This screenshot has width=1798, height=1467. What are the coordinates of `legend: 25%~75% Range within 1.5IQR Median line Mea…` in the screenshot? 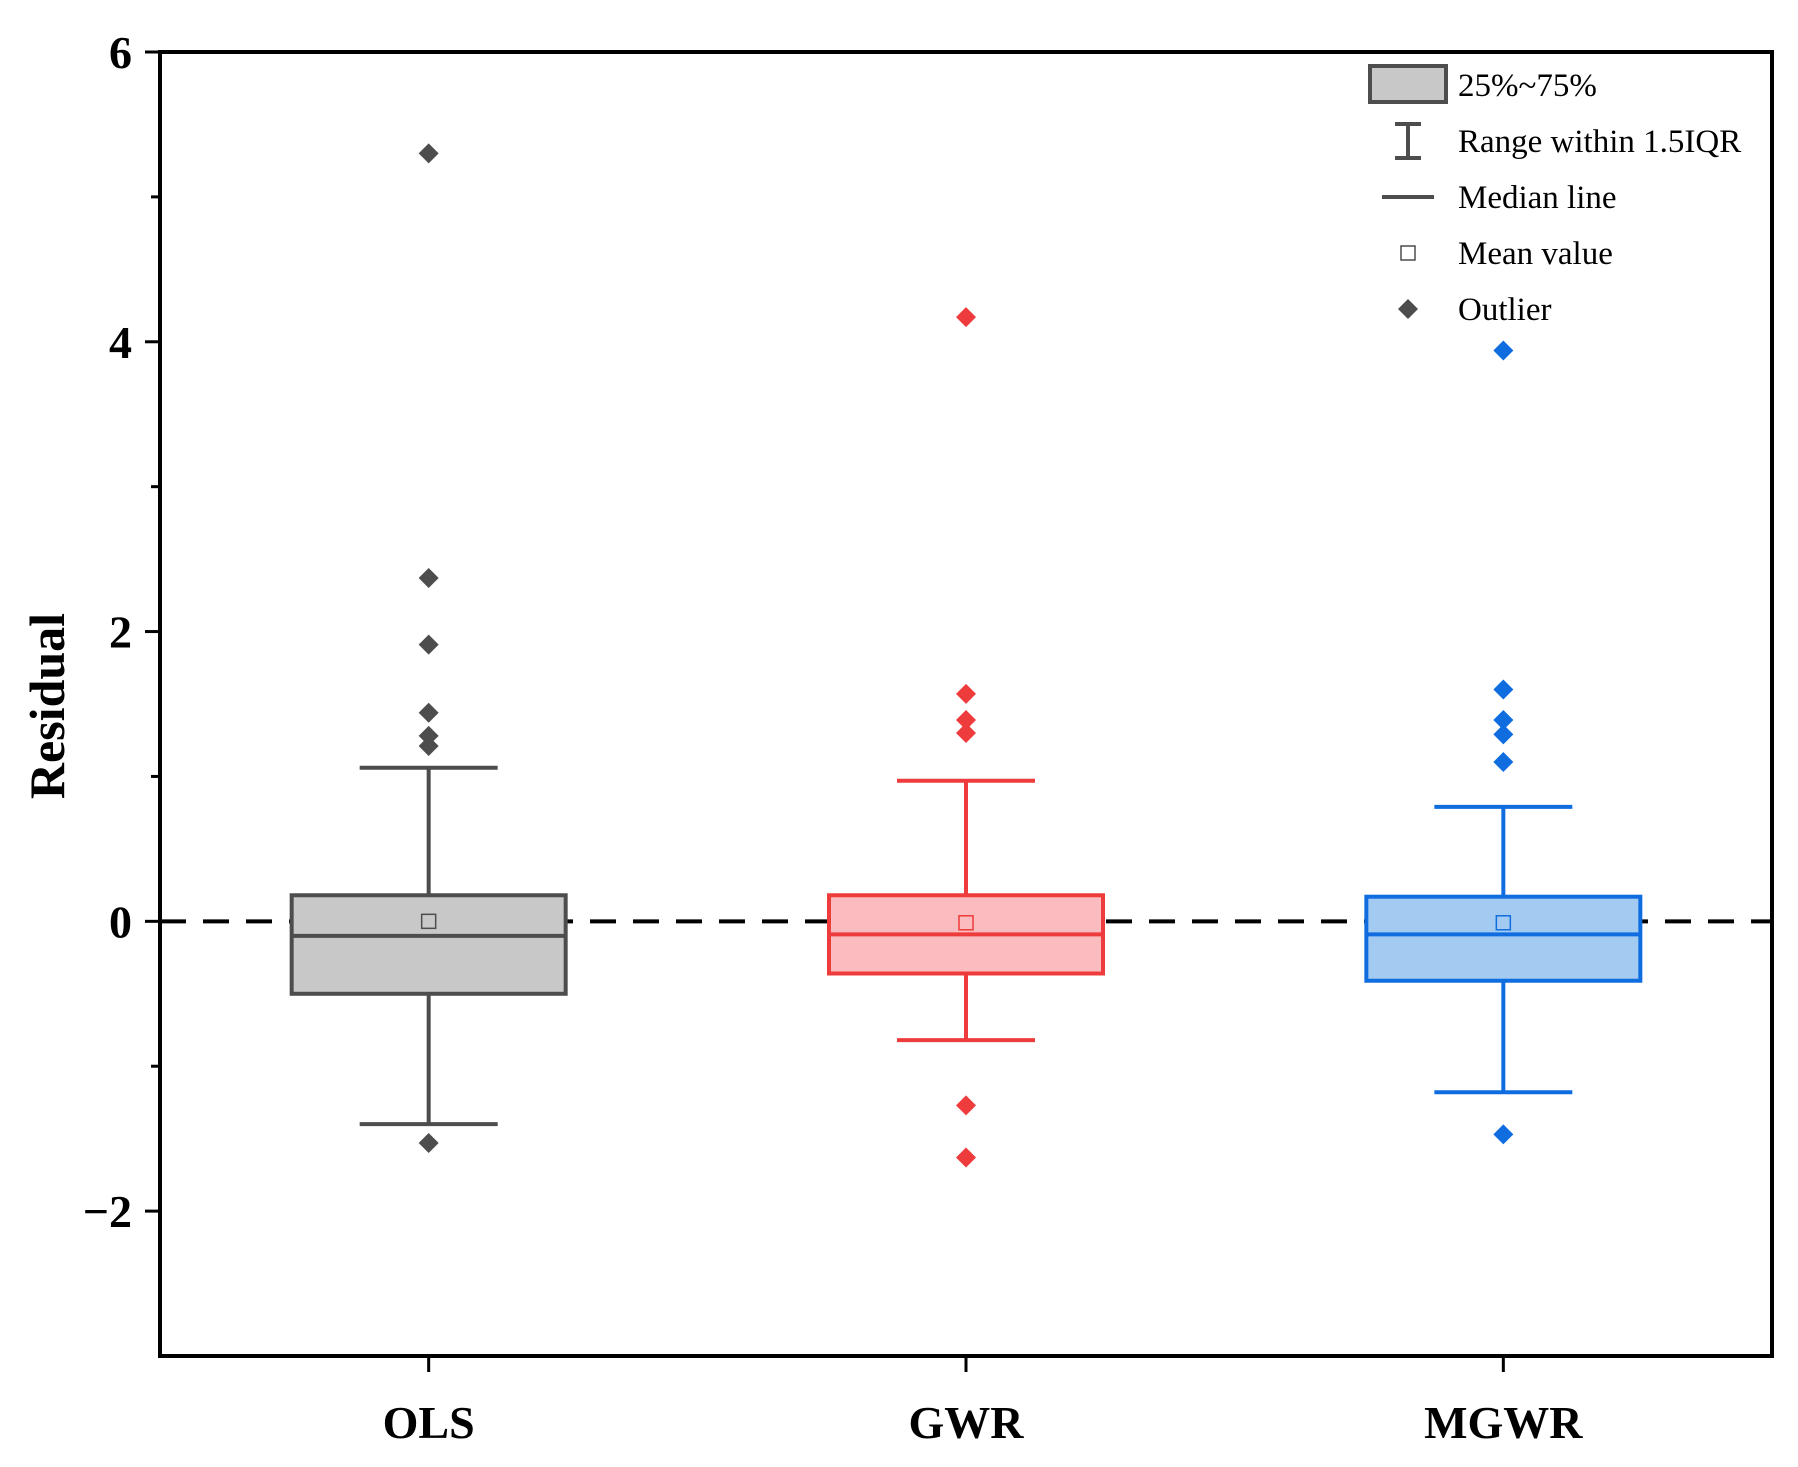 It's located at (1554, 196).